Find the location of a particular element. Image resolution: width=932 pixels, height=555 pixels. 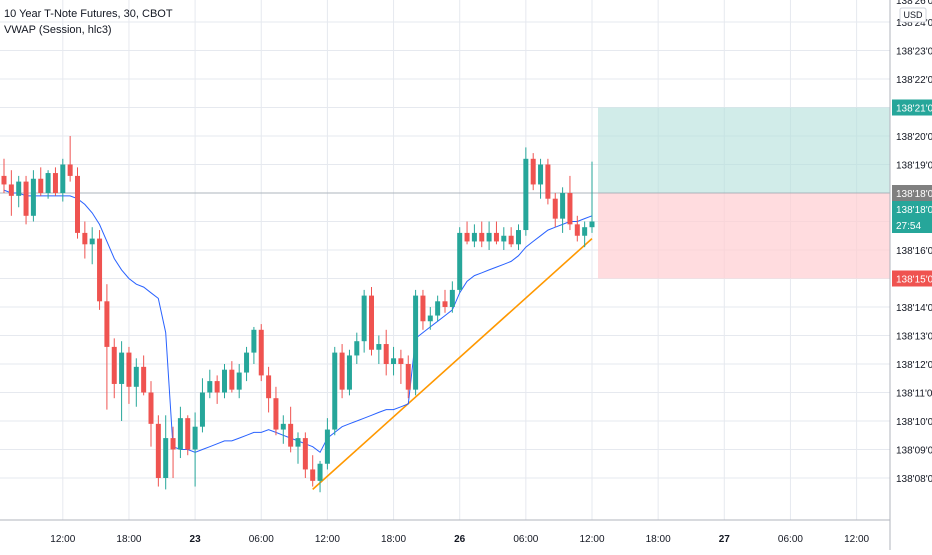

x-tick-label: 23 is located at coordinates (196, 539).